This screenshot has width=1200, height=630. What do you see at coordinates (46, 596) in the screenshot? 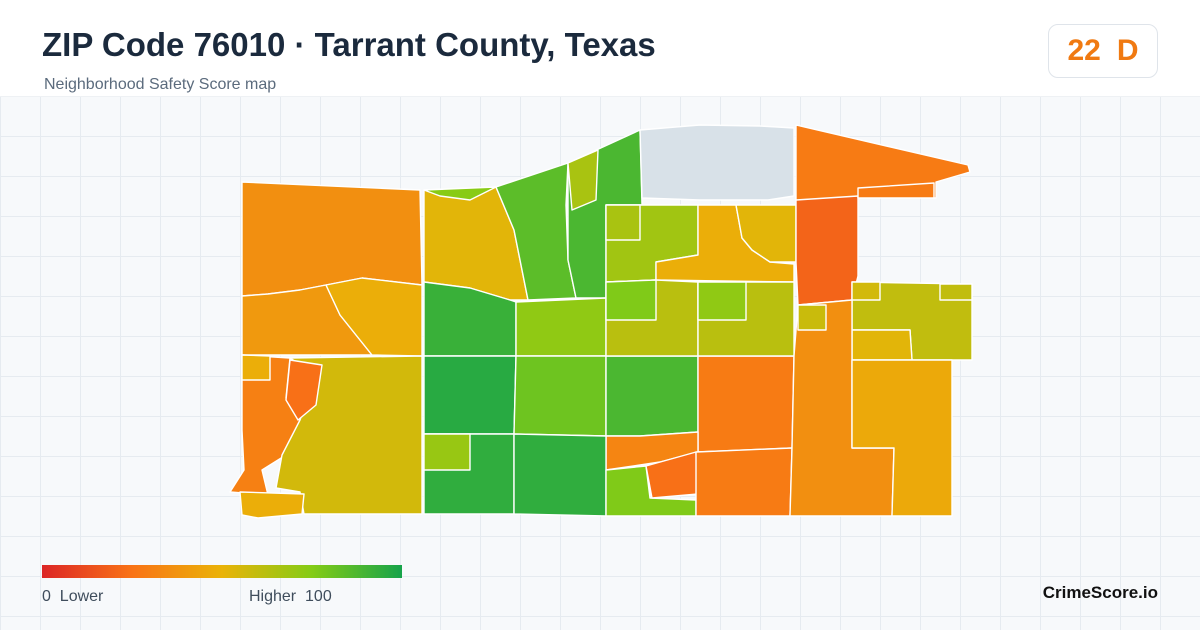
I see `legend-low-value: 0` at bounding box center [46, 596].